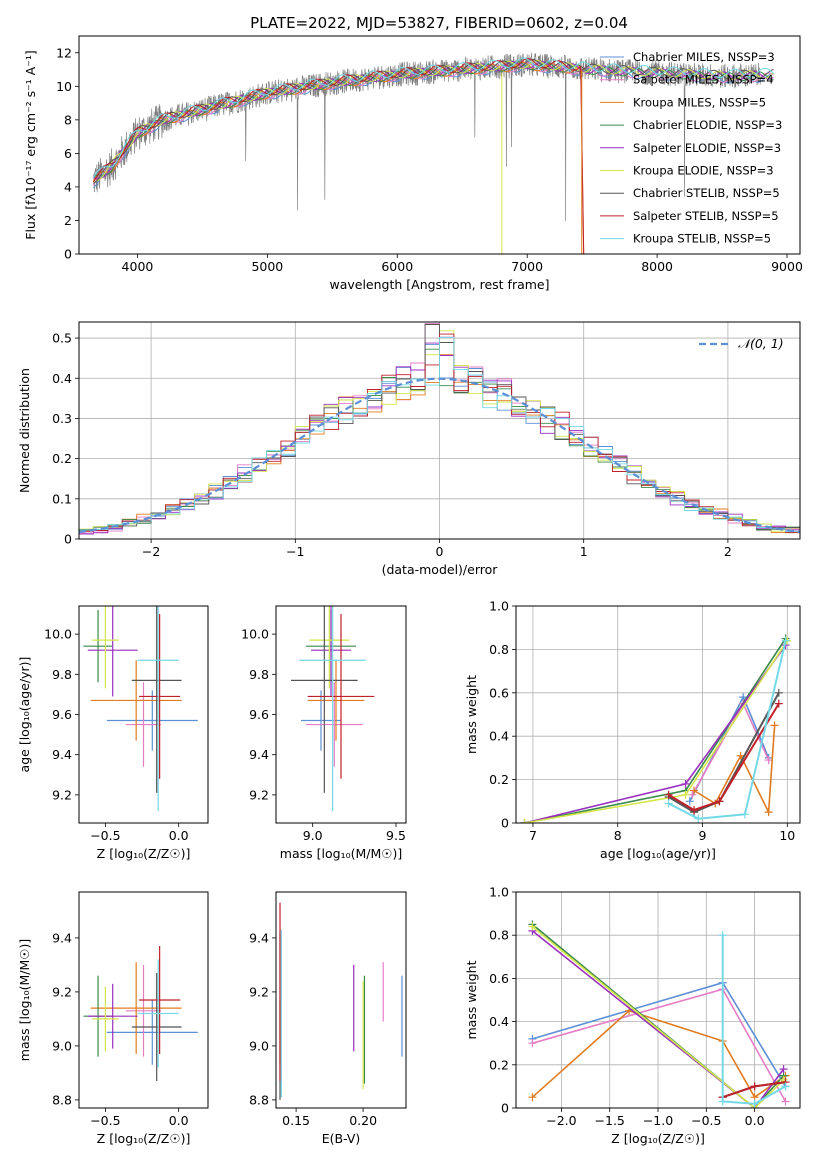 The width and height of the screenshot is (819, 1170). What do you see at coordinates (259, 754) in the screenshot?
I see `y-tick-label: 9.4` at bounding box center [259, 754].